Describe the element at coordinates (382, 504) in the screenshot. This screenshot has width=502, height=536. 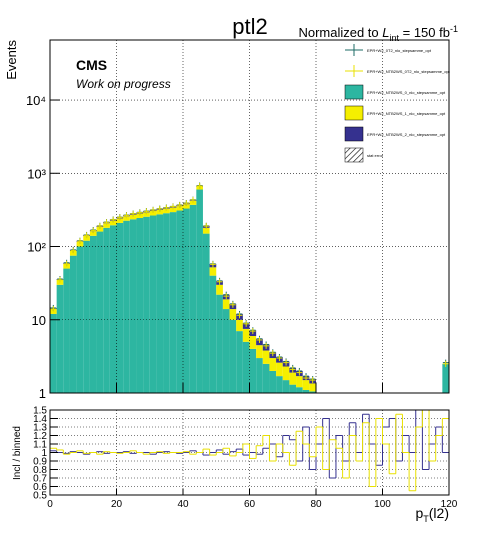
I see `x-tick-label: 100` at that location.